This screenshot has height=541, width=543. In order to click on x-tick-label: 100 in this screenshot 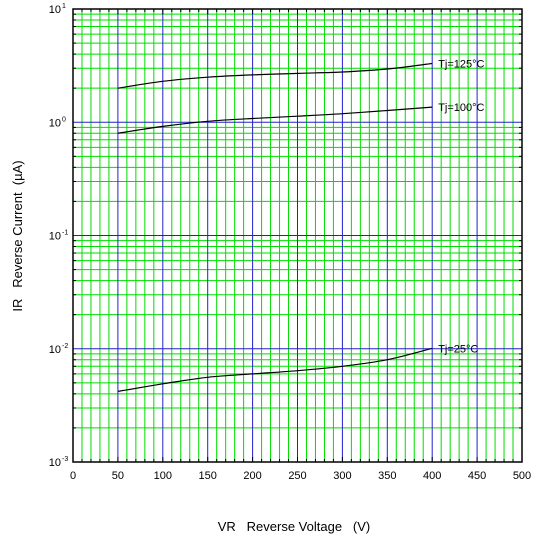, I will do `click(163, 476)`.